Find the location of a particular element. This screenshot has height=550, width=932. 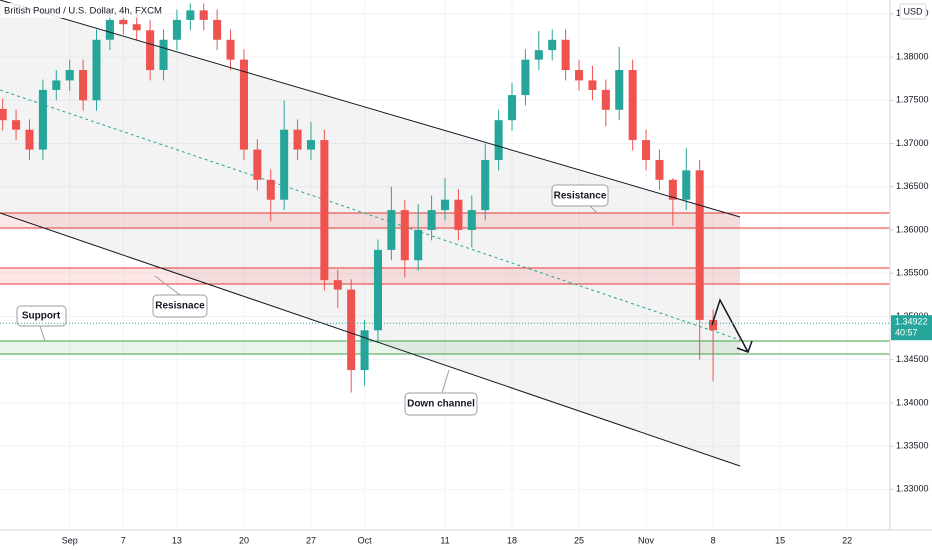

last-price-box is located at coordinates (911, 328).